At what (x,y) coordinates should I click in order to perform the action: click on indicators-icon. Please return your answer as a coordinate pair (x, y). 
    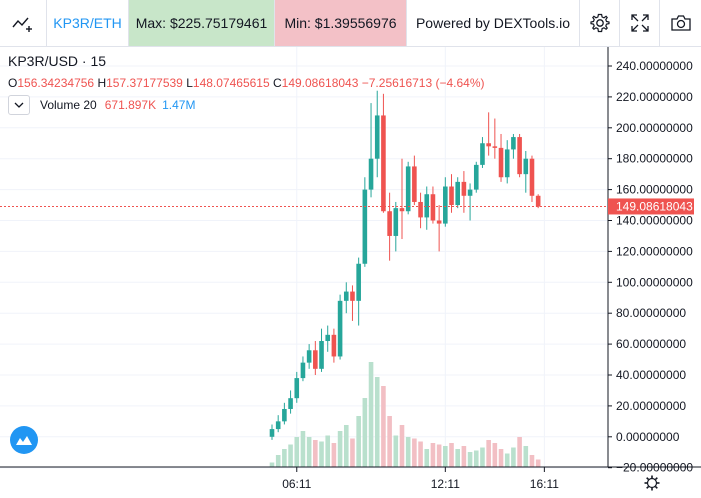
    Looking at the image, I should click on (22, 24).